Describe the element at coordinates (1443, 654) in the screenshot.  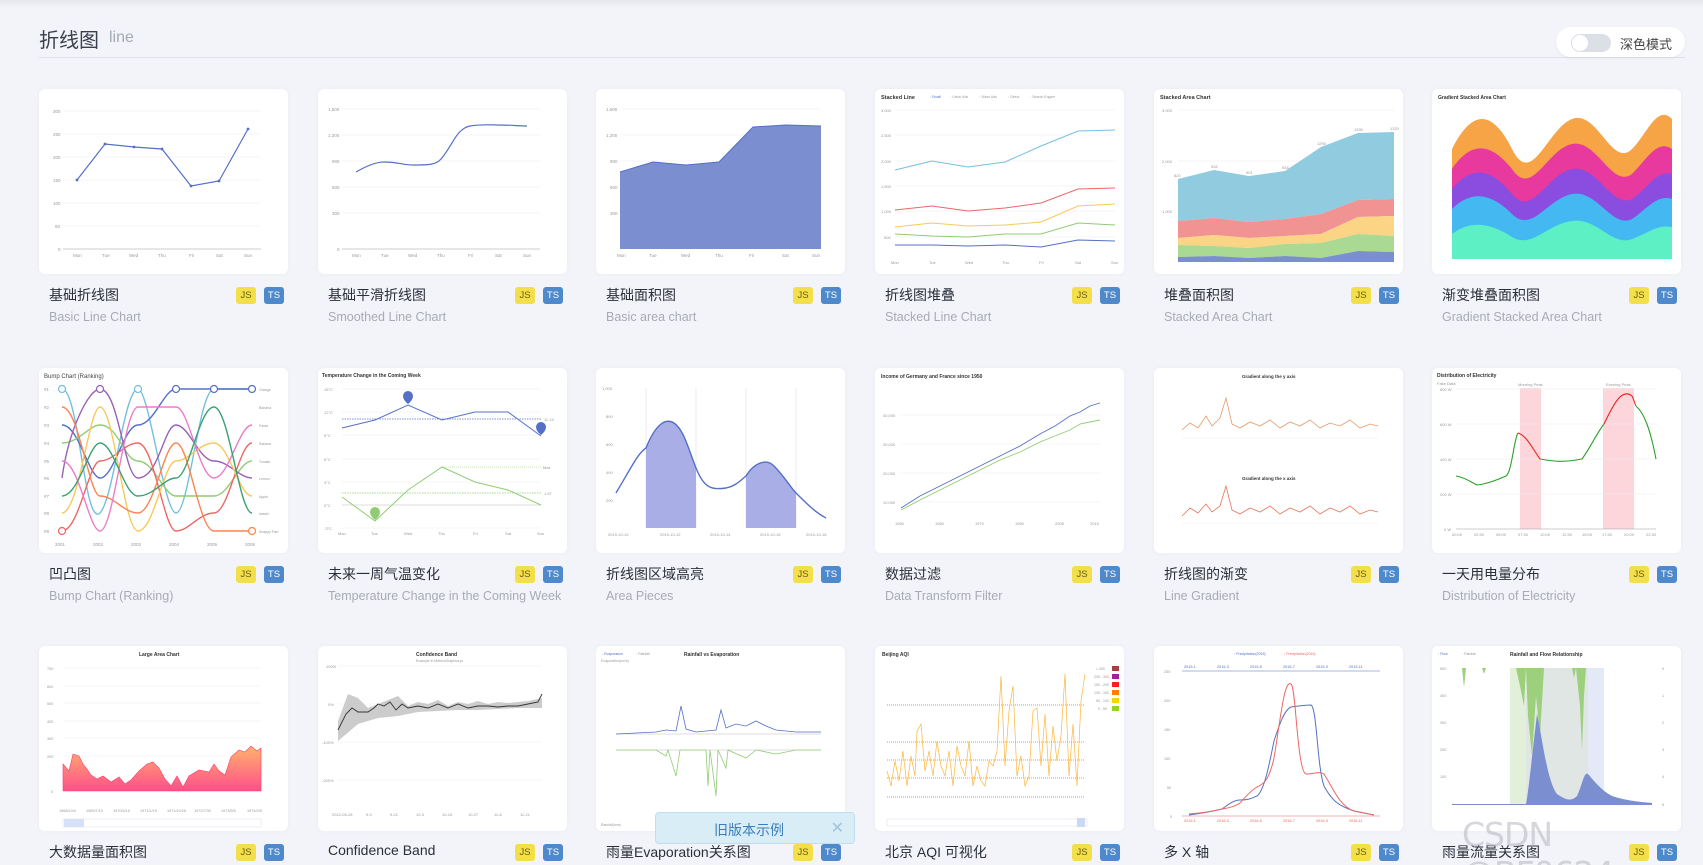
I see `svg-text: ◦ Flow` at that location.